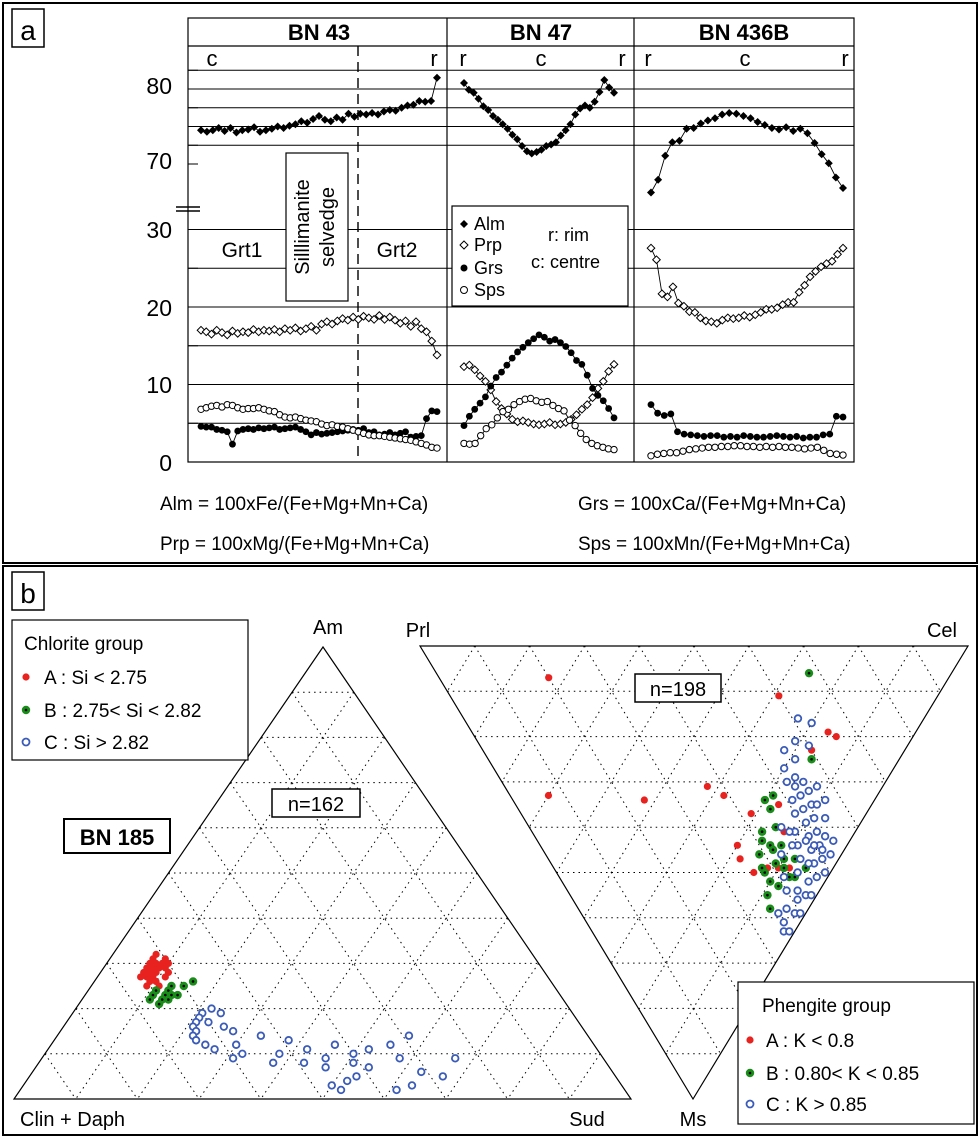  Describe the element at coordinates (856, 1053) in the screenshot. I see `legend-box` at that location.